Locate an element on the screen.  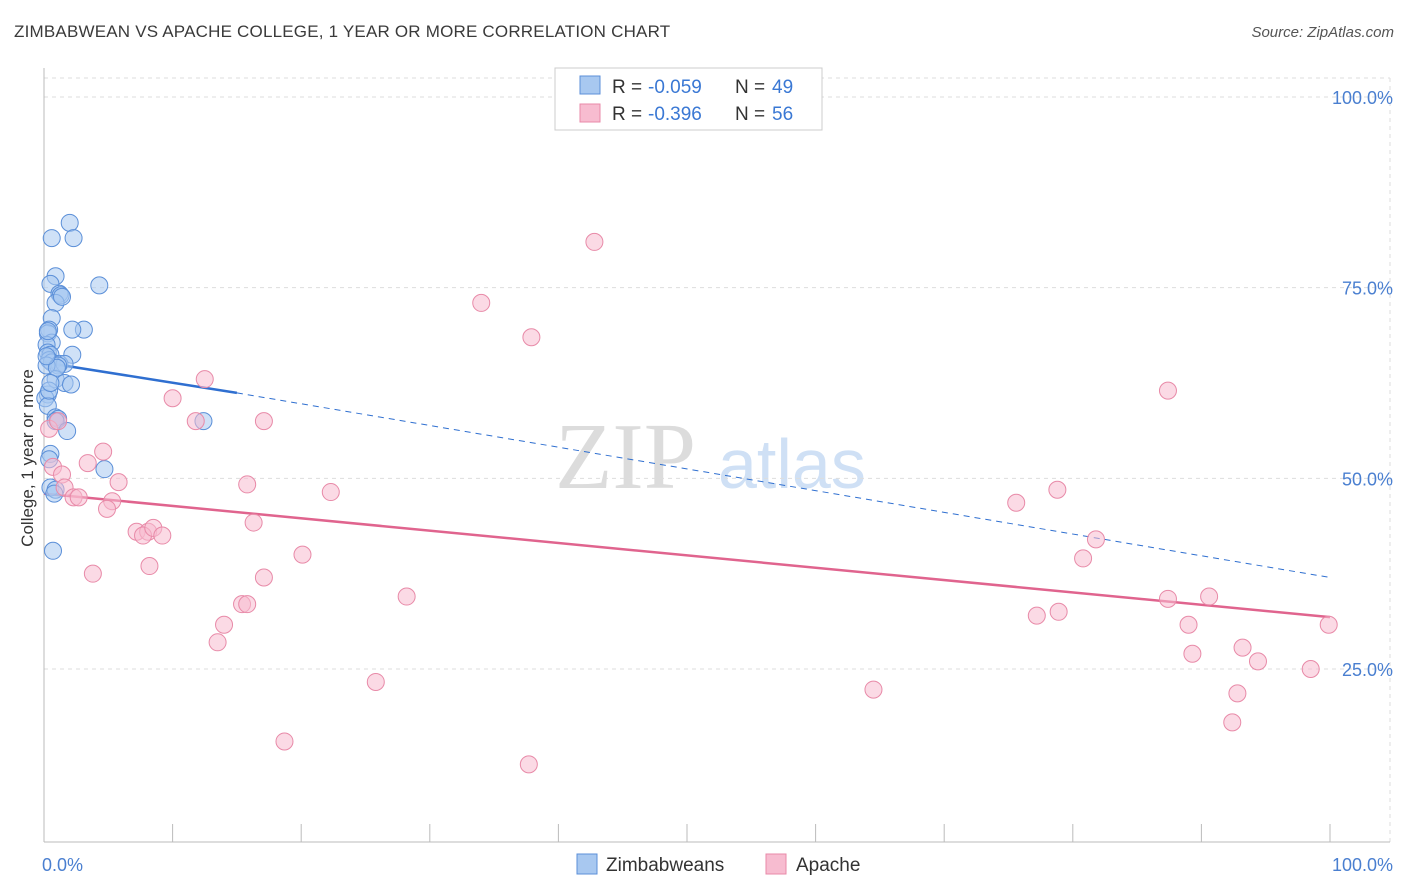
bottom-legend: Zimbabweans Apache is located at coordinates (718, 864).